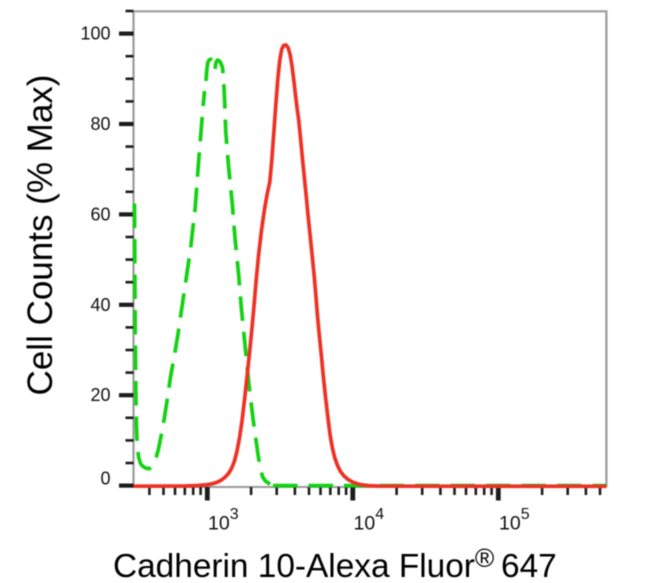 The width and height of the screenshot is (650, 583). What do you see at coordinates (40, 235) in the screenshot?
I see `svg-text: Cell Counts (% Max)` at bounding box center [40, 235].